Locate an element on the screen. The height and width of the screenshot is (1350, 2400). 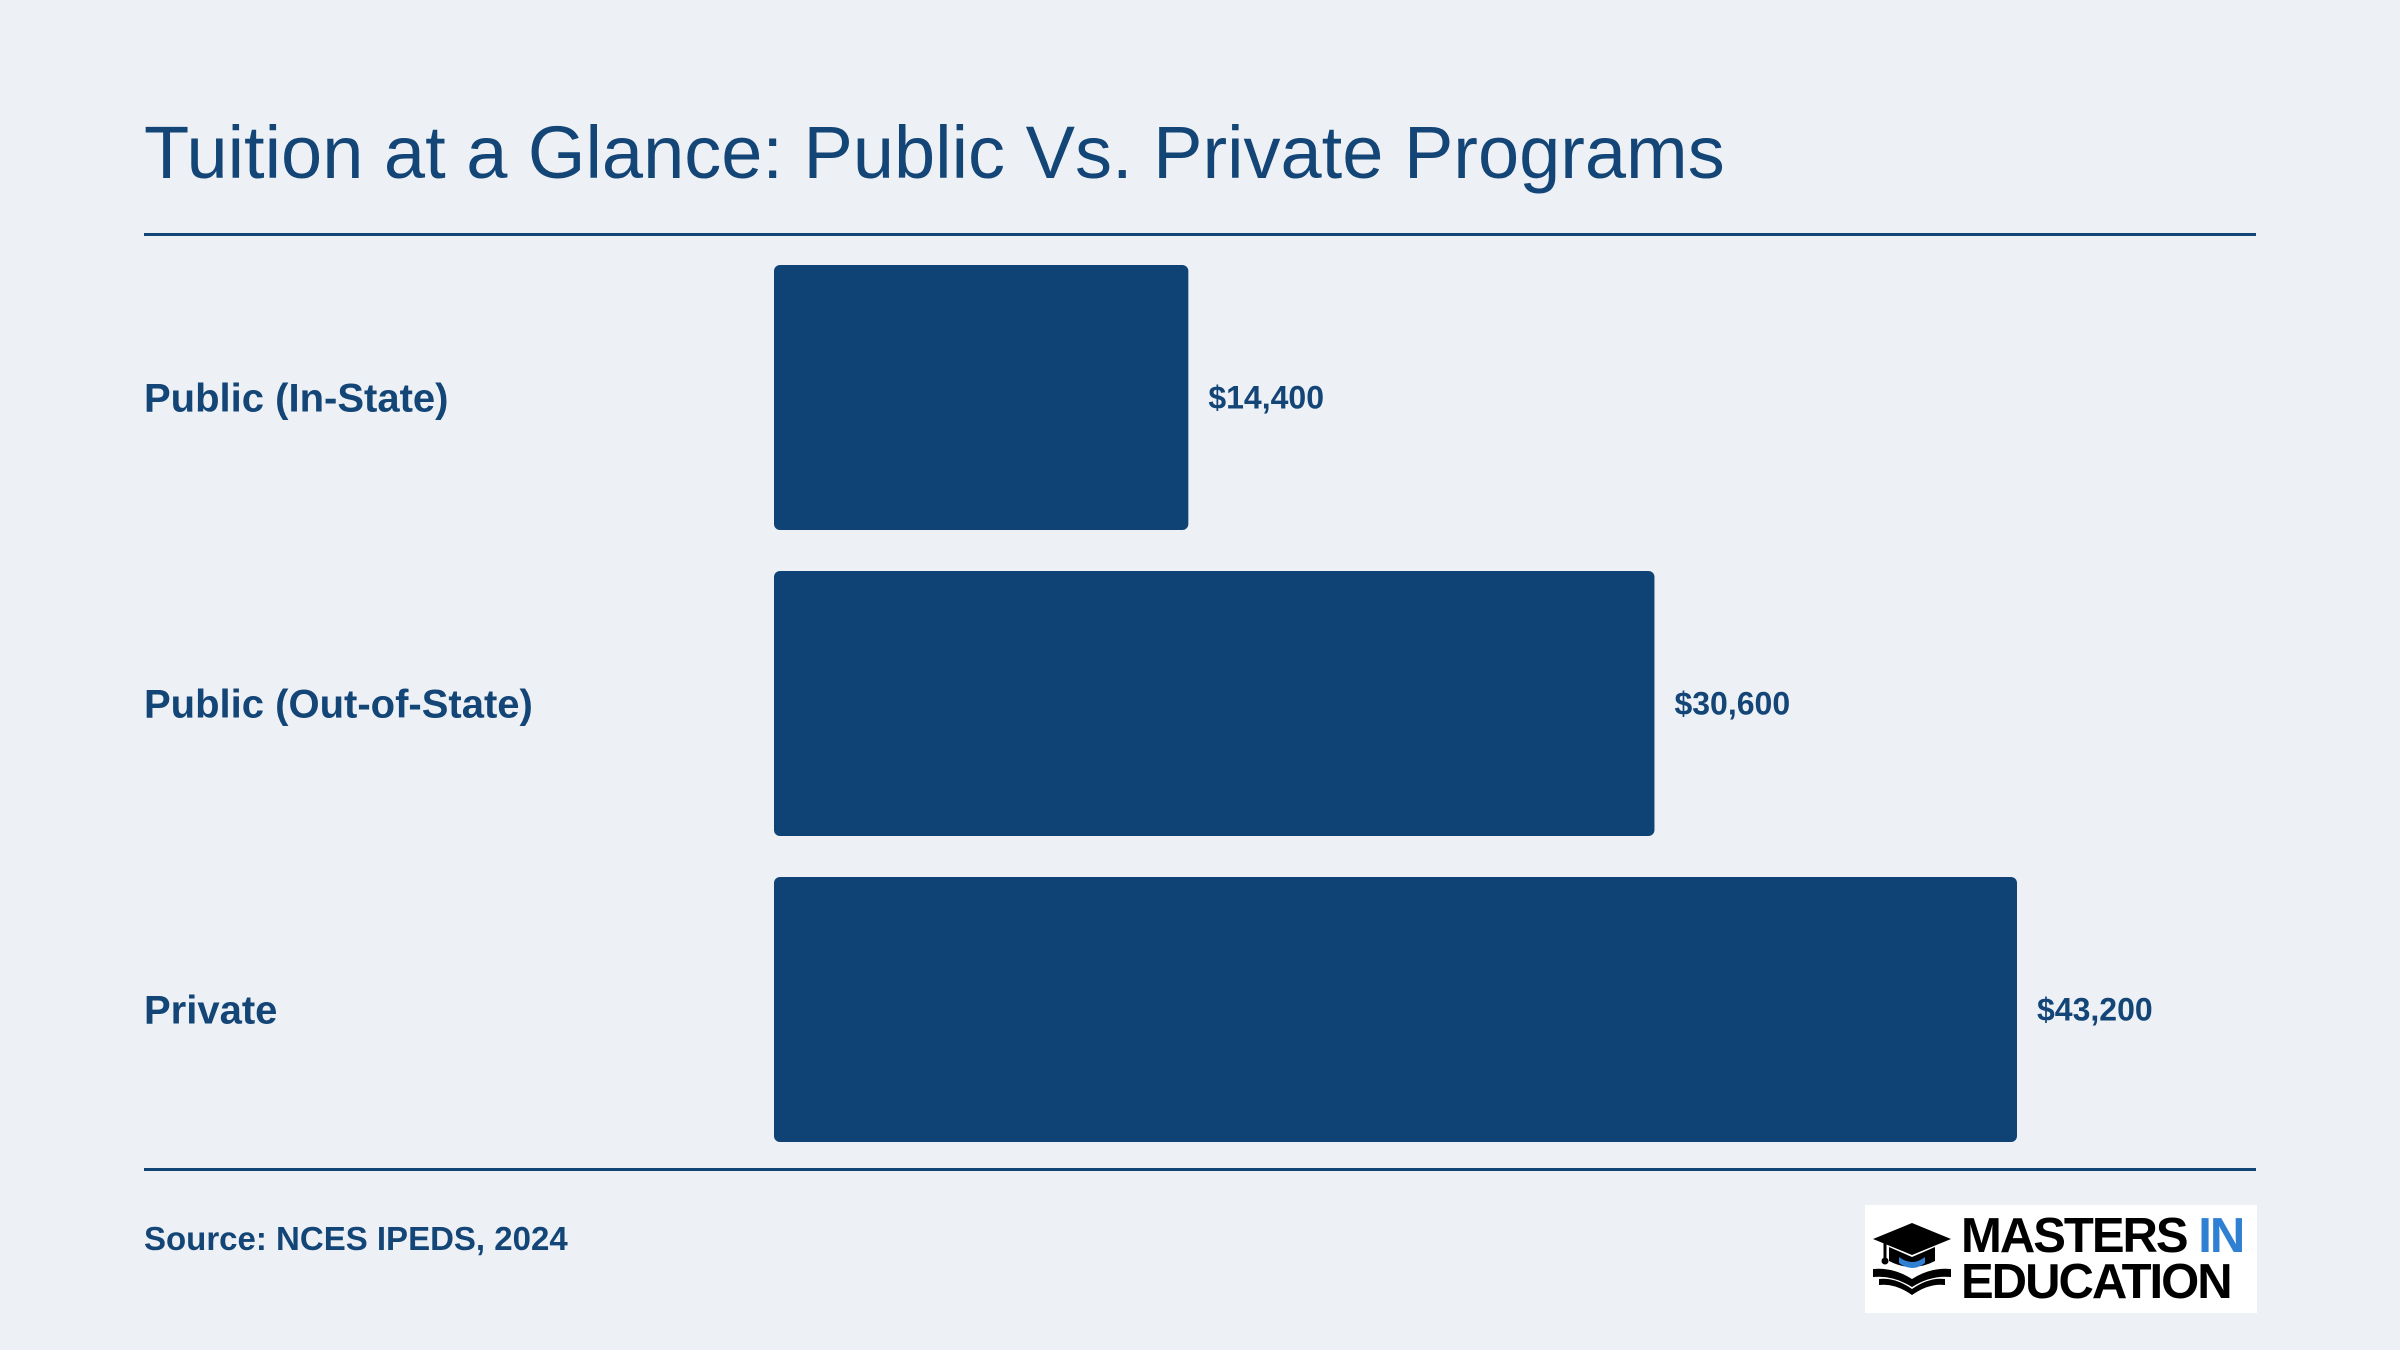
logo-line-2: EDUCATION is located at coordinates (2097, 1282).